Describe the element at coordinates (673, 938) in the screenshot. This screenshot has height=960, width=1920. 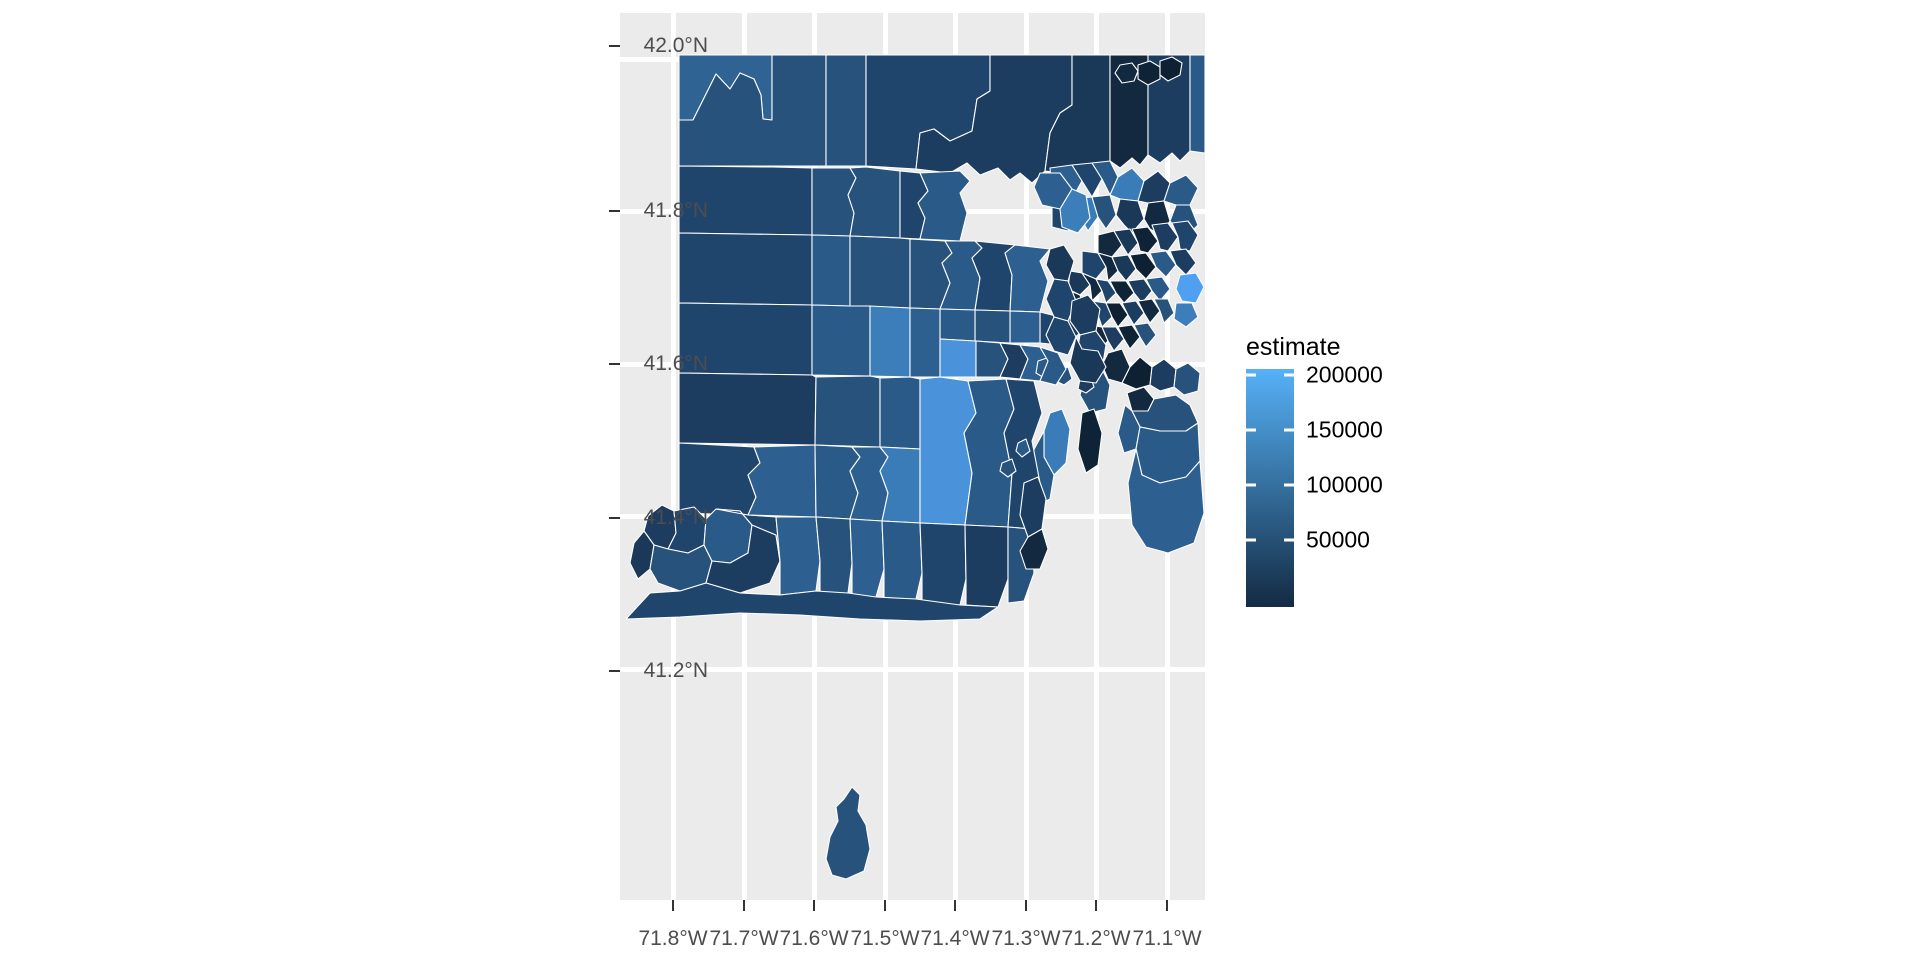
I see `x-axis-tick-label: 71.8°W` at that location.